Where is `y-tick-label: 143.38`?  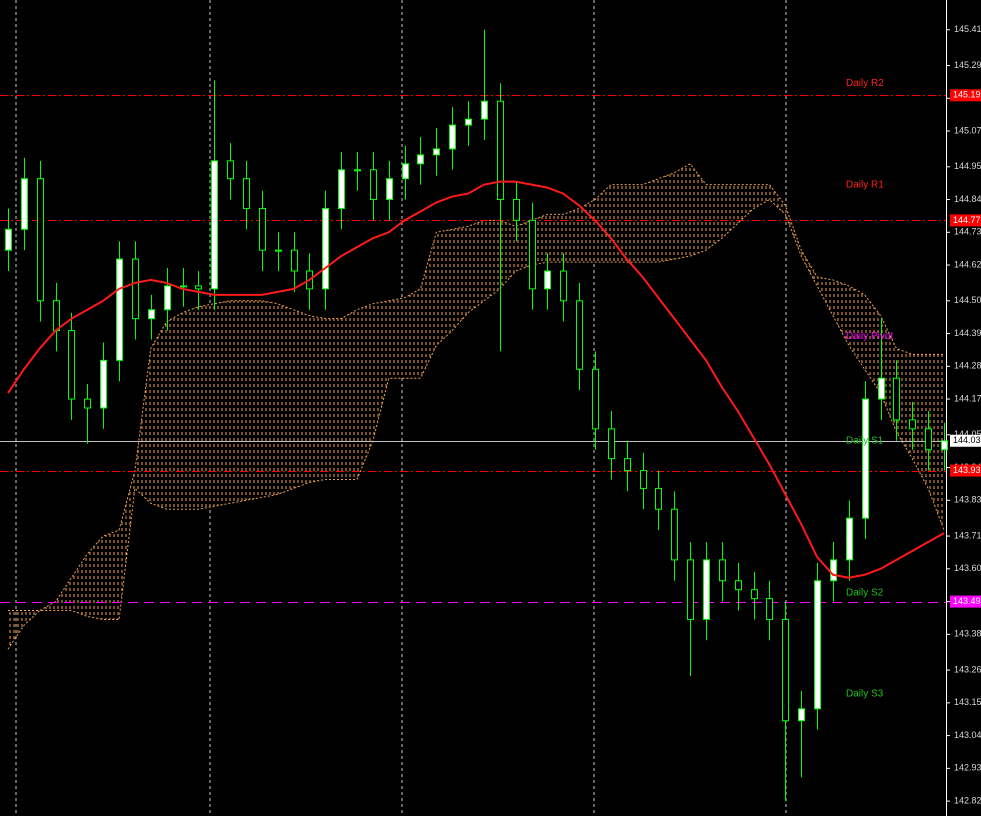 y-tick-label: 143.38 is located at coordinates (967, 634).